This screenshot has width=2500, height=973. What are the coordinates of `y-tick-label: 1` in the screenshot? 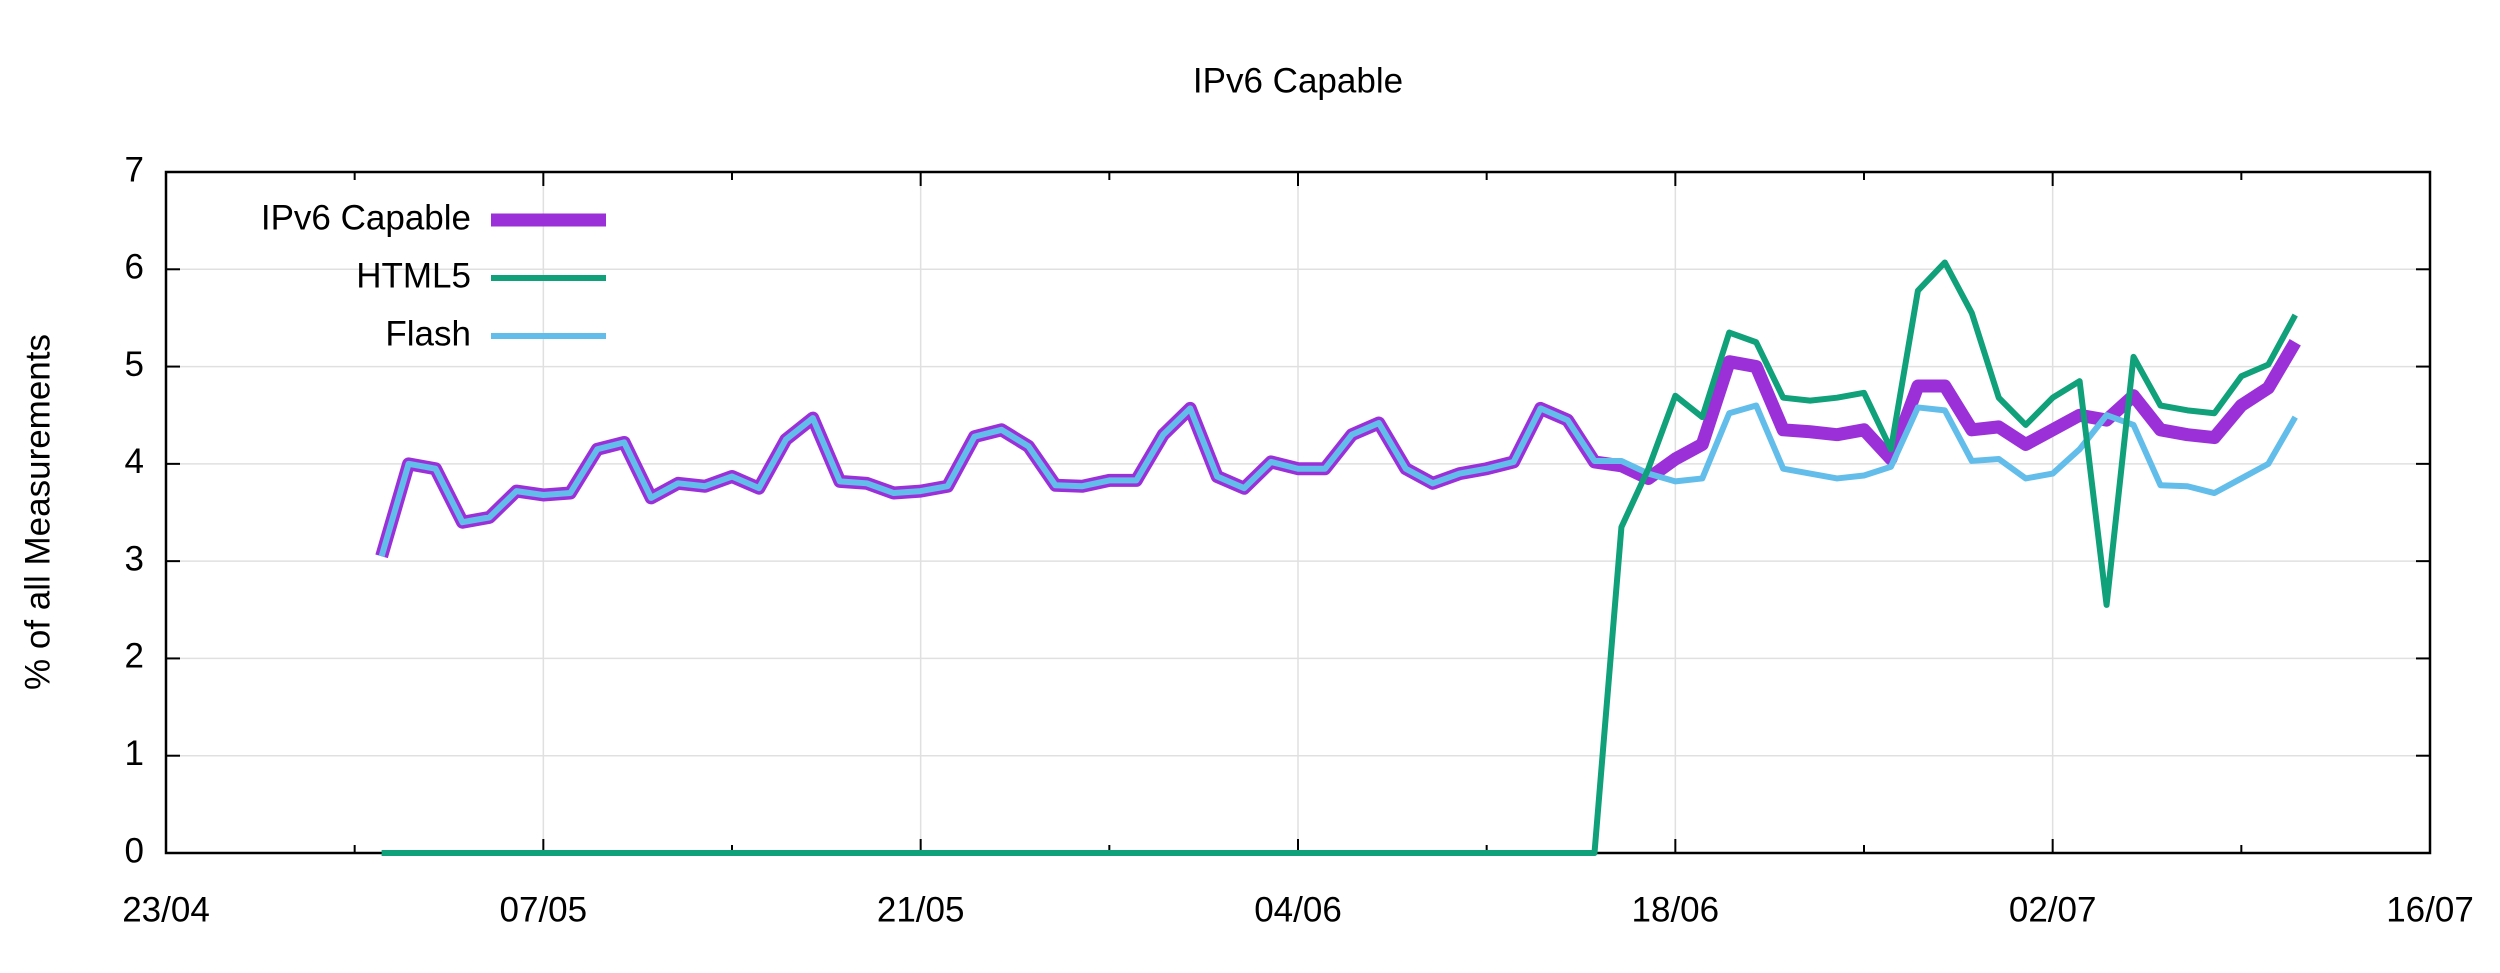 It's located at (134, 753).